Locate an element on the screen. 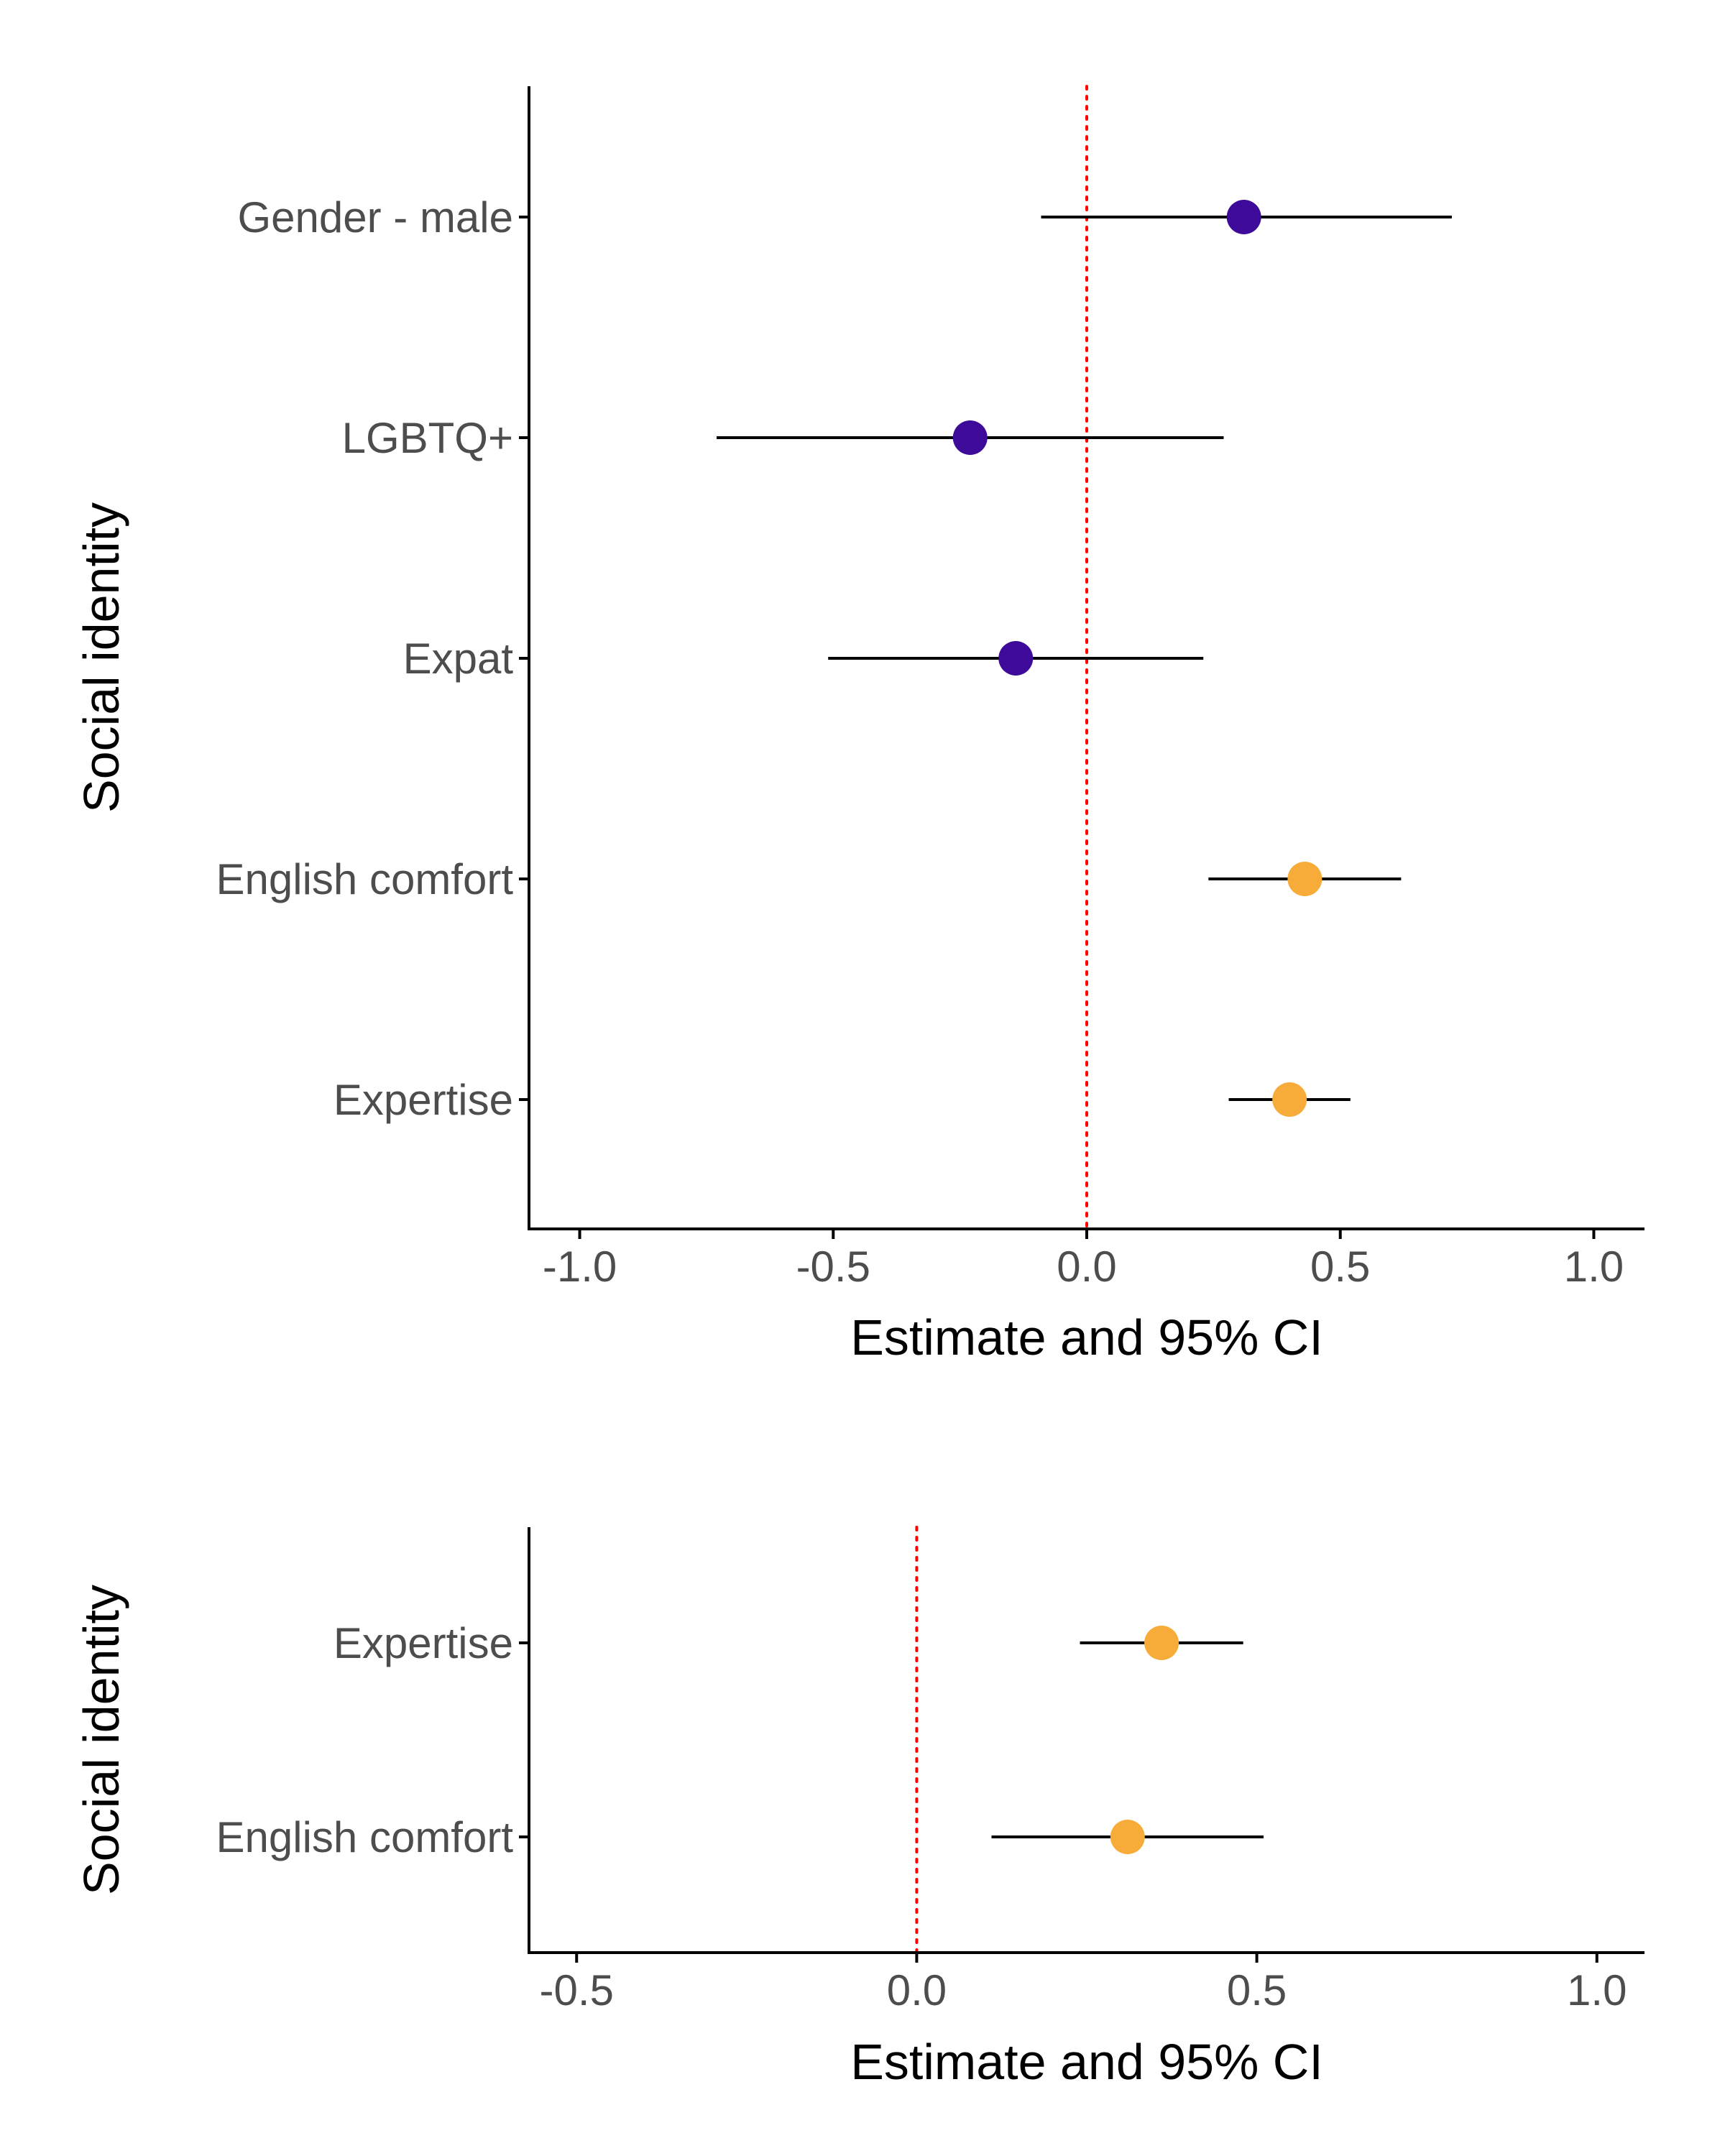  y-tick-label: LGBTQ+ is located at coordinates (427, 438).